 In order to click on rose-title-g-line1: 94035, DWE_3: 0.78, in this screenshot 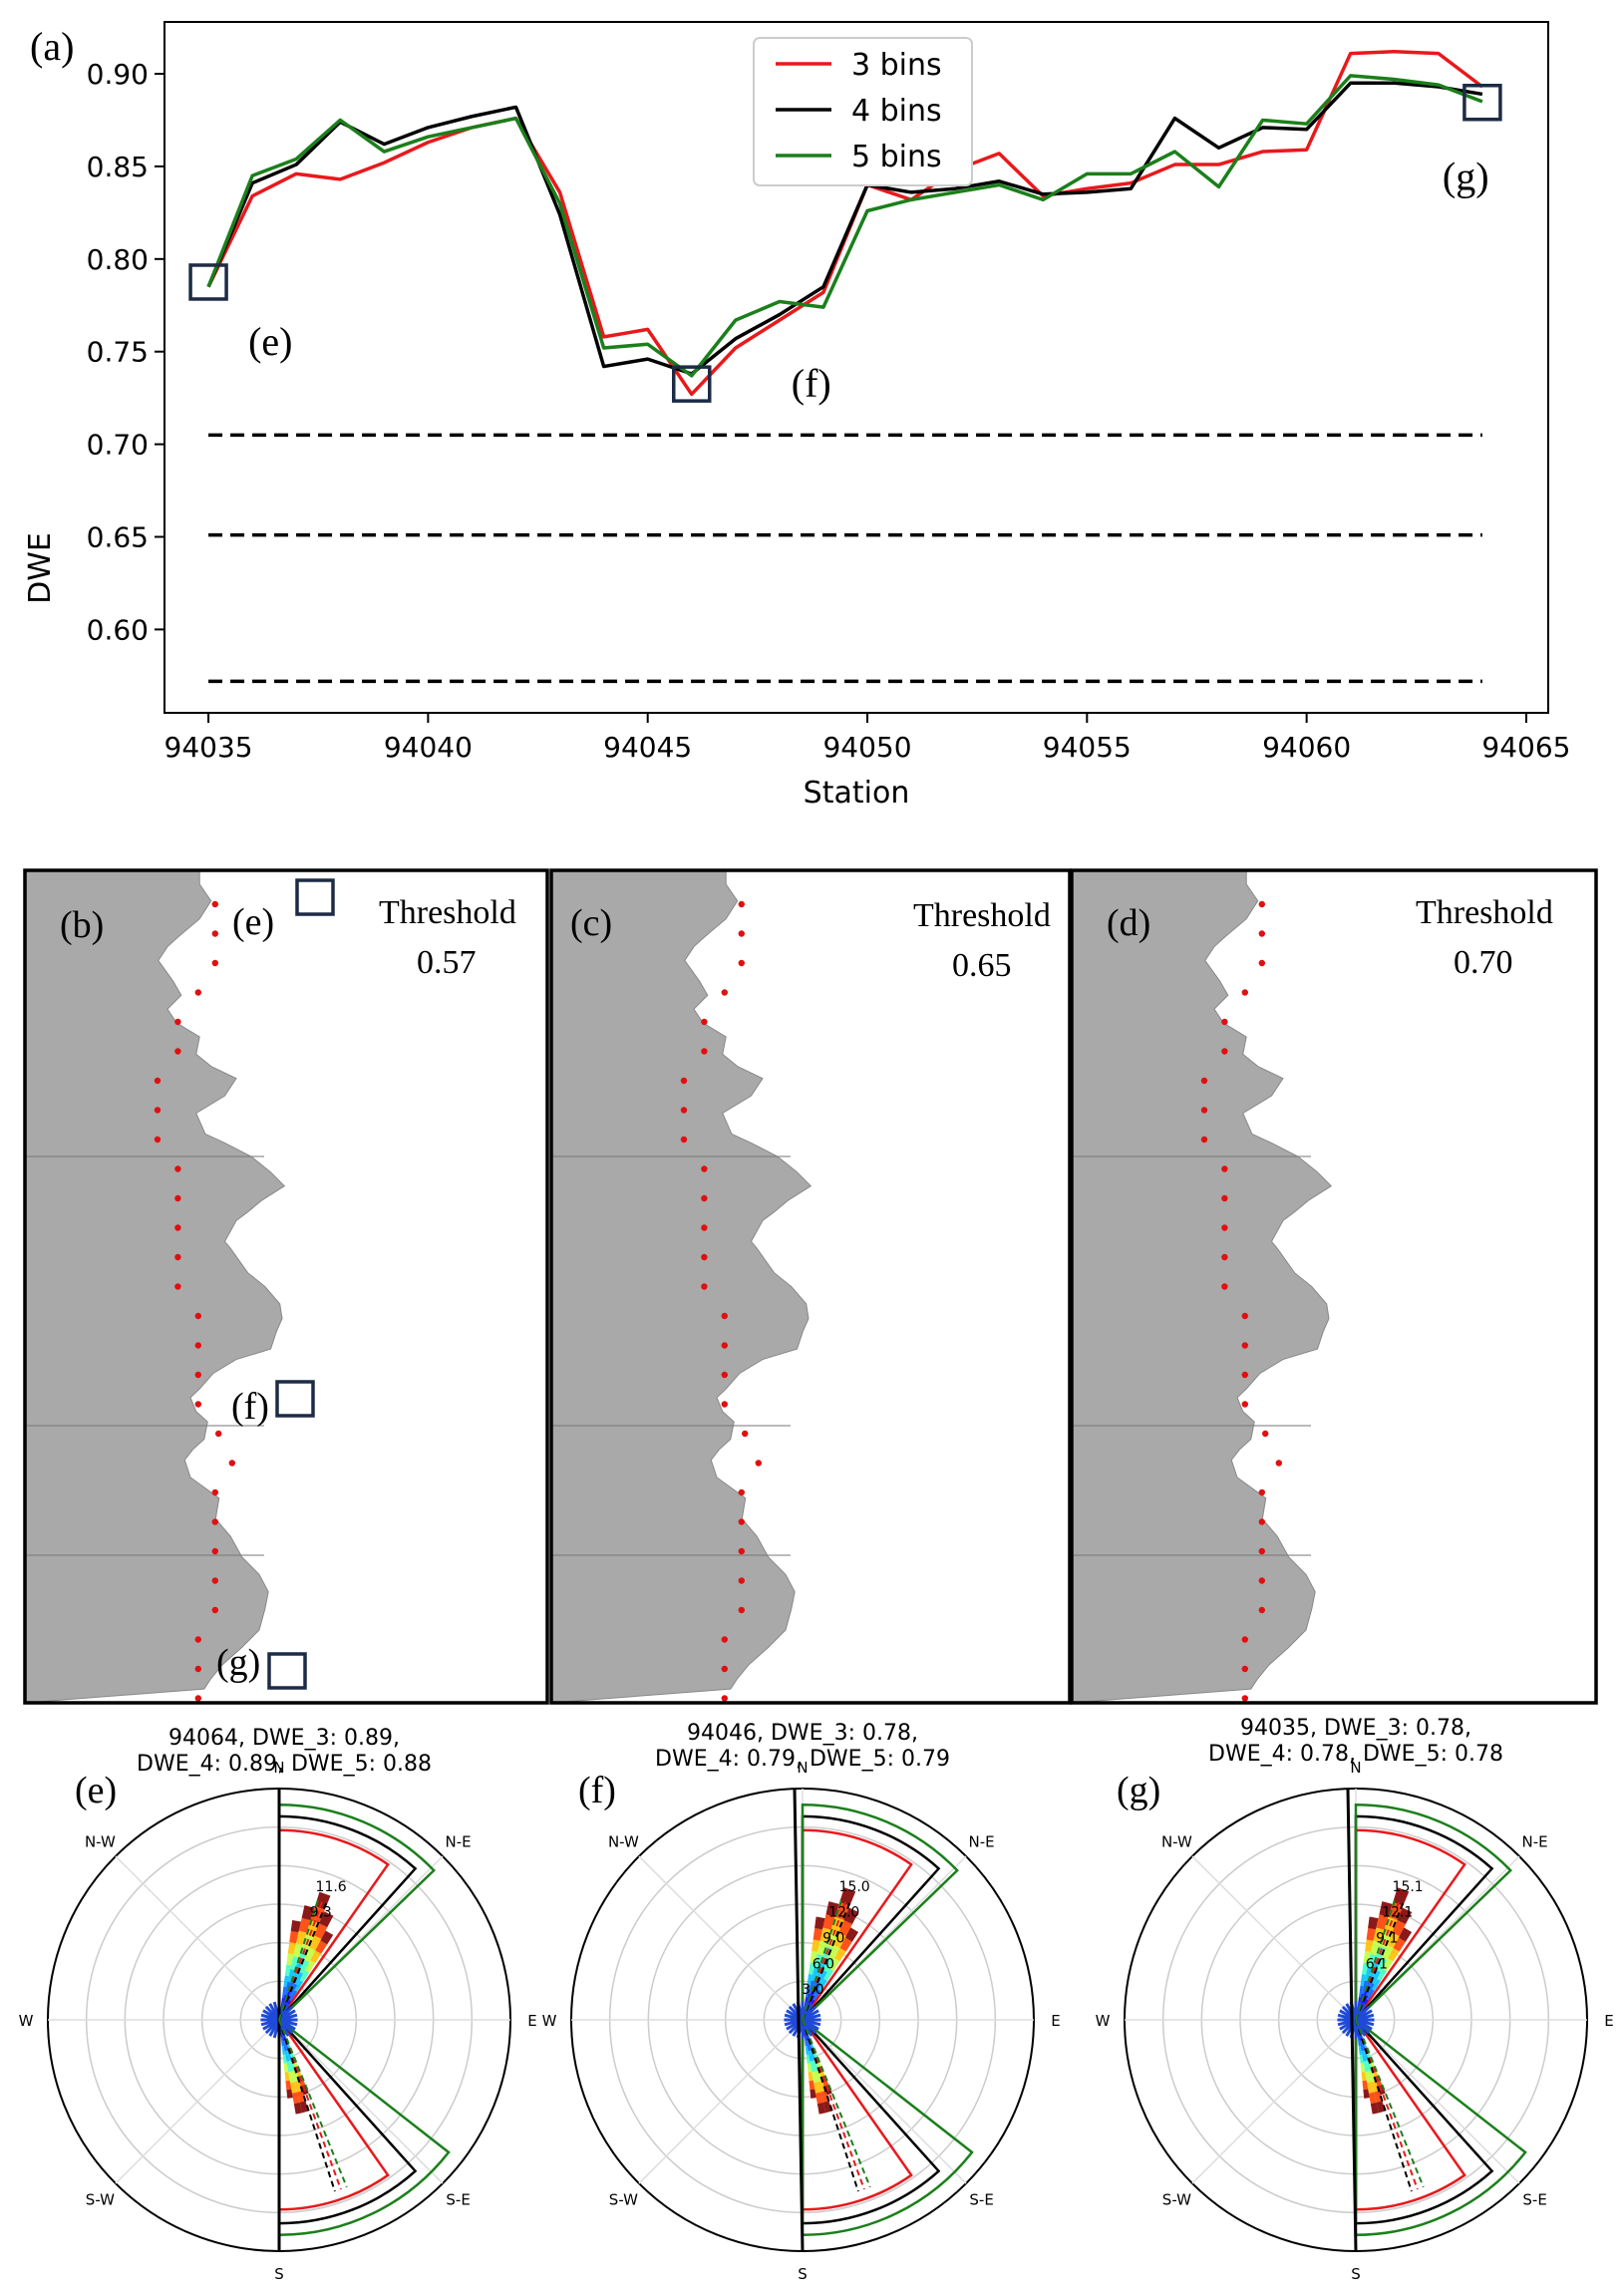, I will do `click(1355, 1728)`.